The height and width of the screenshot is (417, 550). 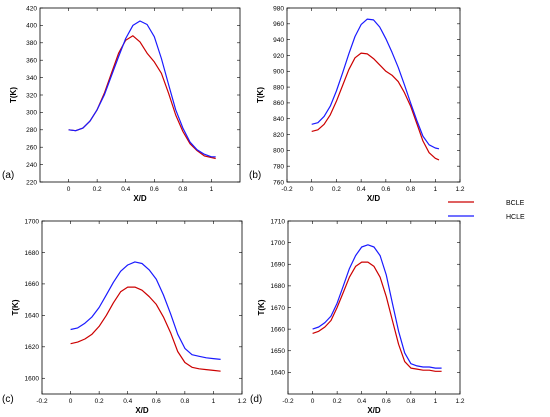 I want to click on panel-label: (d), so click(x=256, y=399).